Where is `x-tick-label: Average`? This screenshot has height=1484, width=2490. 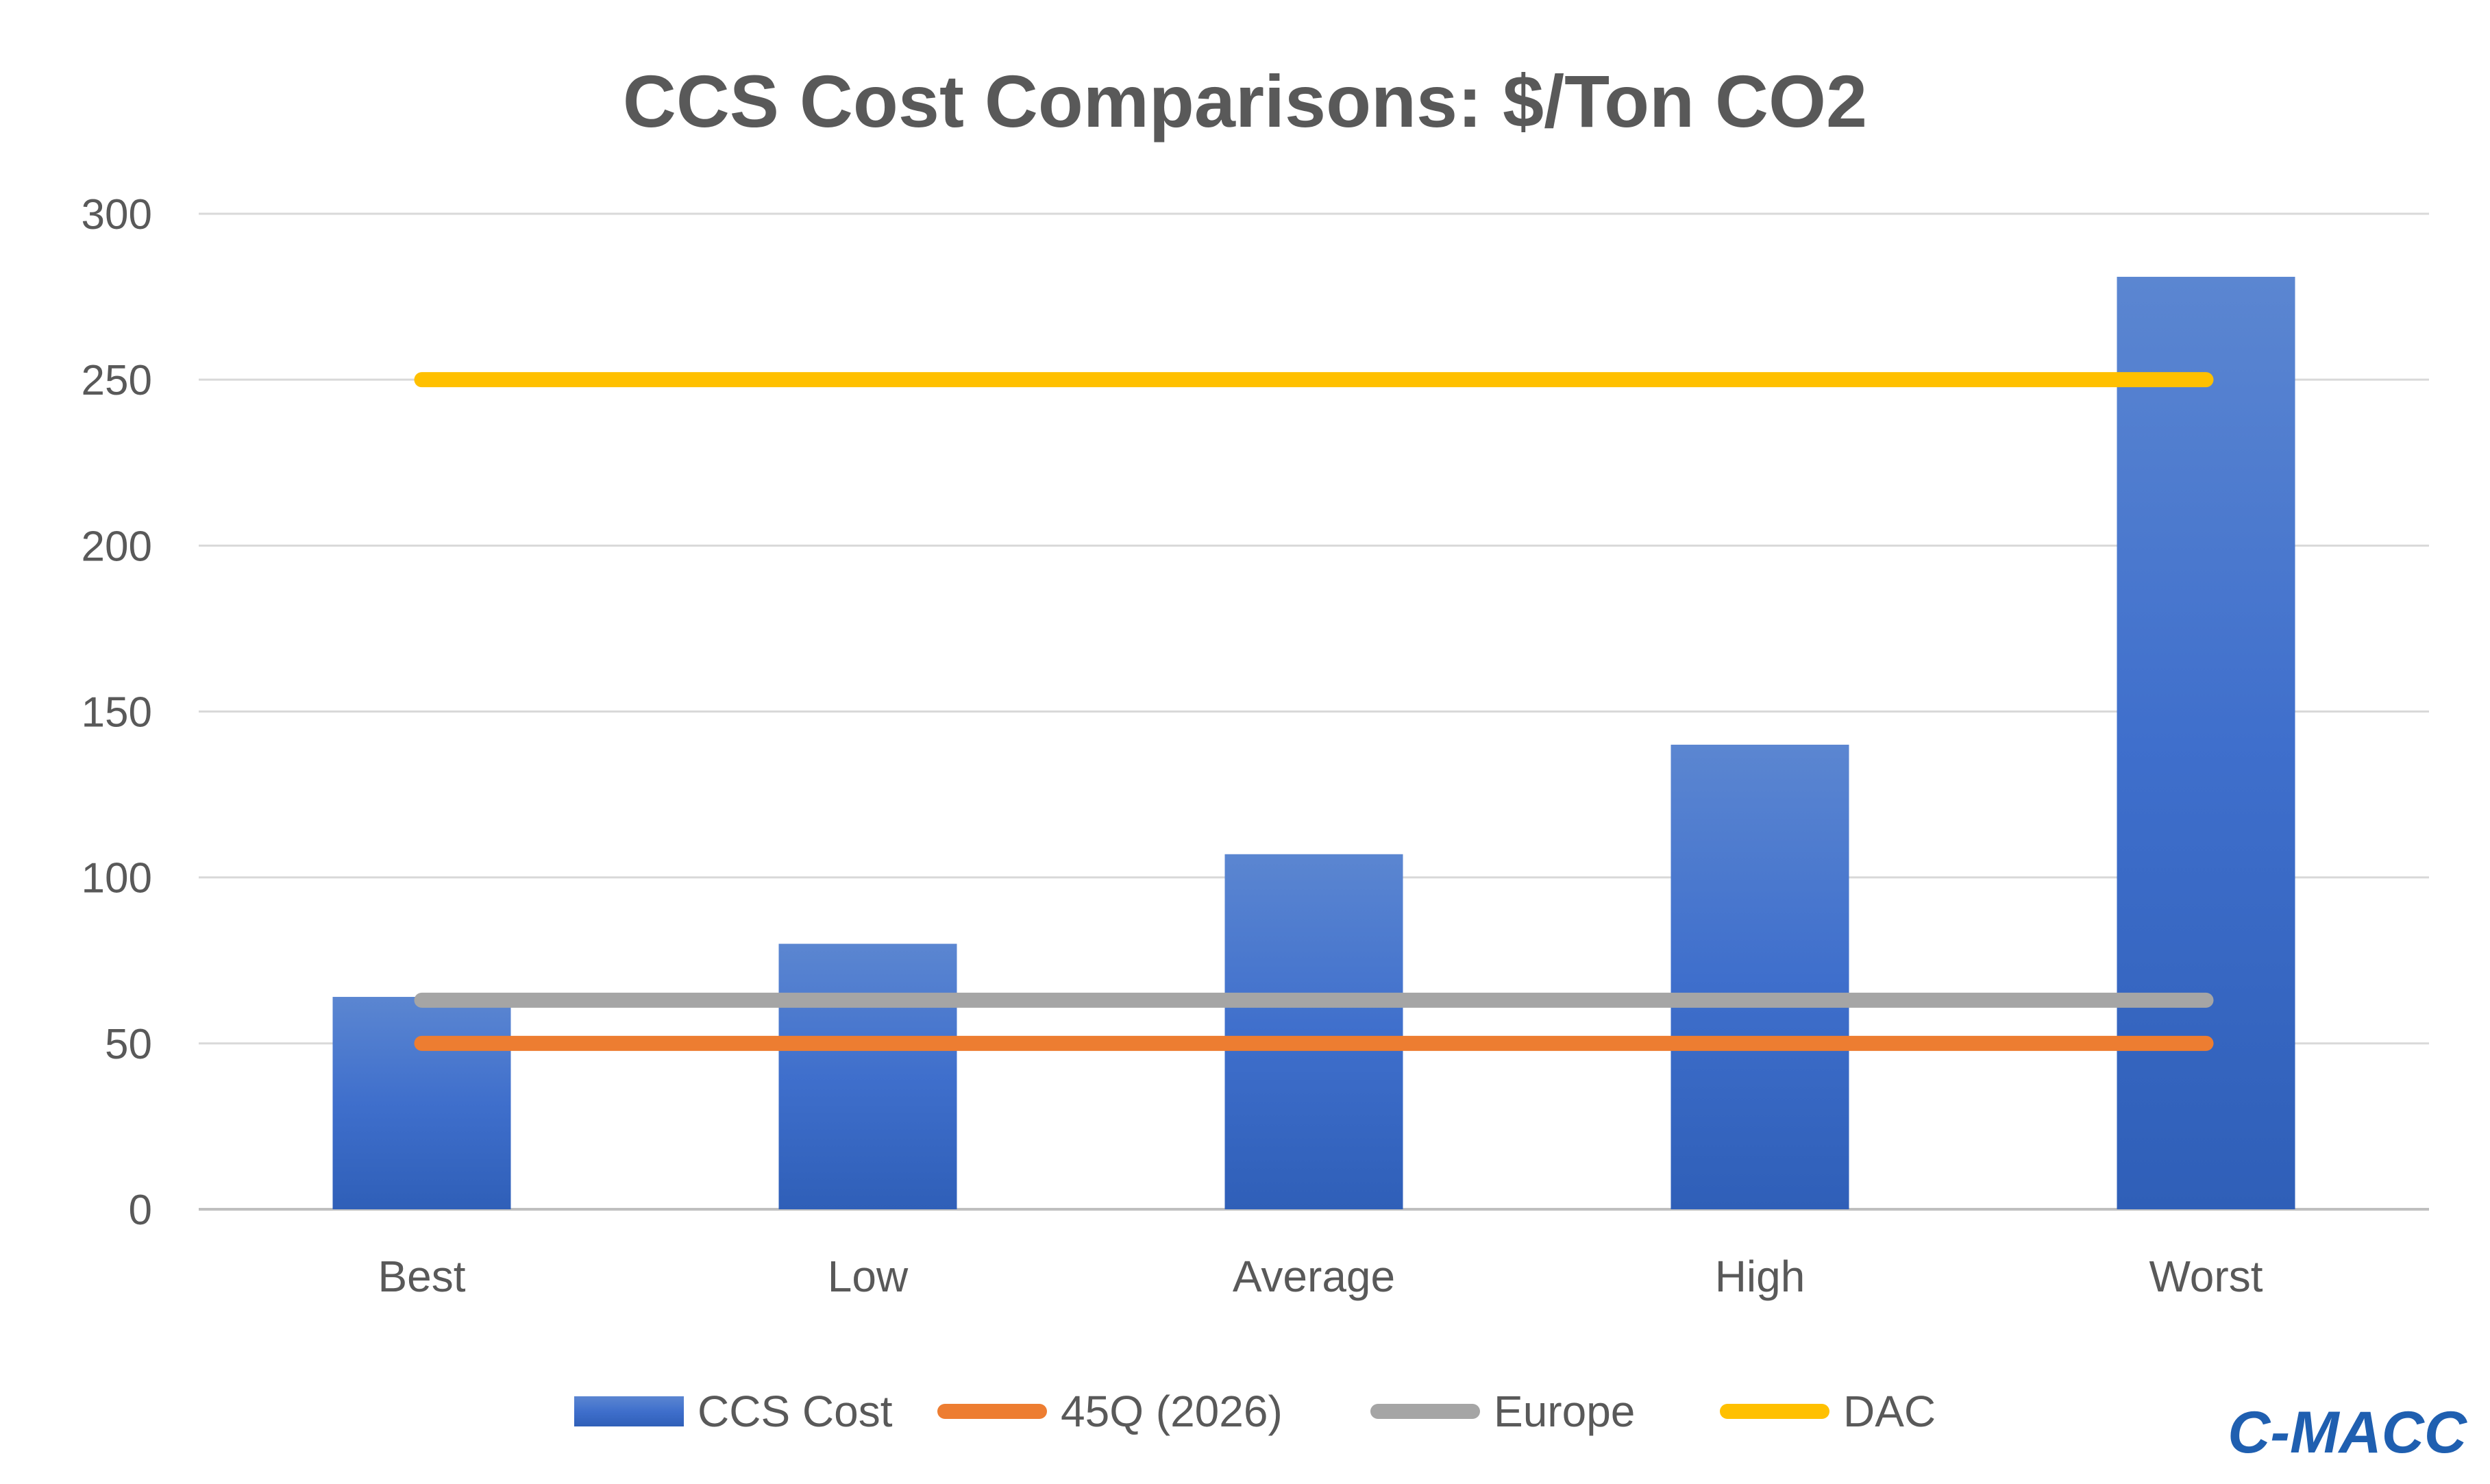 x-tick-label: Average is located at coordinates (1314, 1276).